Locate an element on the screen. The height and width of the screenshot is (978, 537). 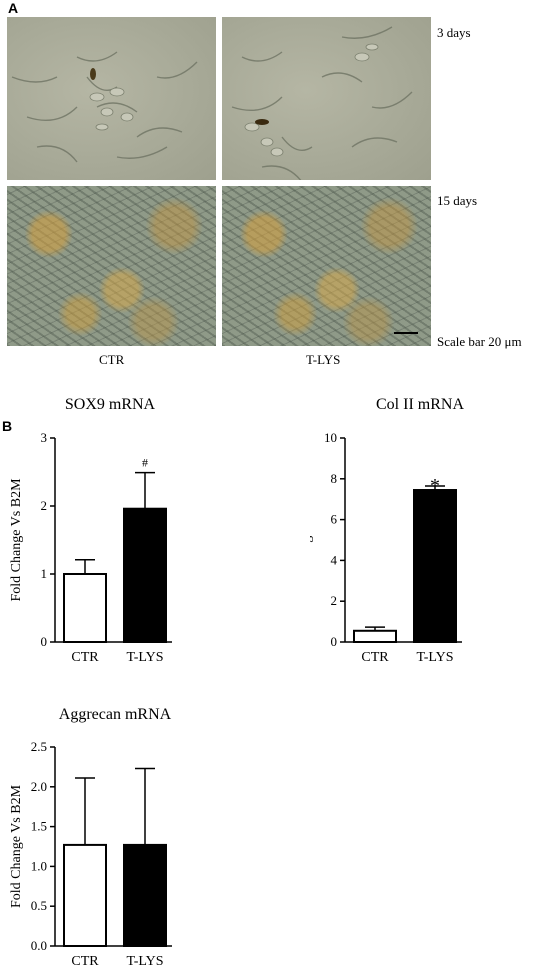
micrograph-ctr-3-days is located at coordinates (111, 98).